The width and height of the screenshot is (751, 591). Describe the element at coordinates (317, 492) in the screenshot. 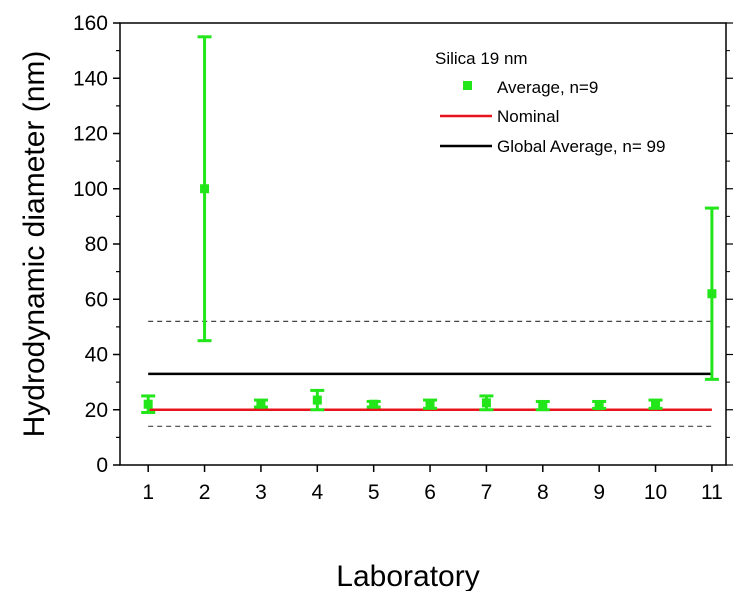

I see `x-tick-label: 4` at that location.